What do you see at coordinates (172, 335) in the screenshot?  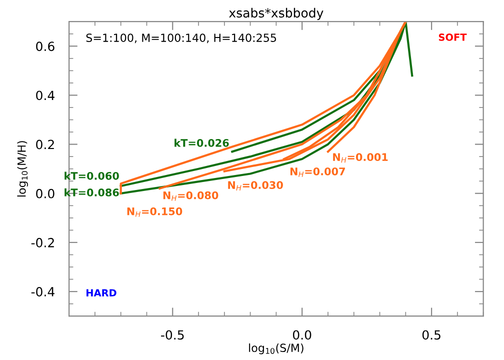 I see `x-tick-label: -0.5` at bounding box center [172, 335].